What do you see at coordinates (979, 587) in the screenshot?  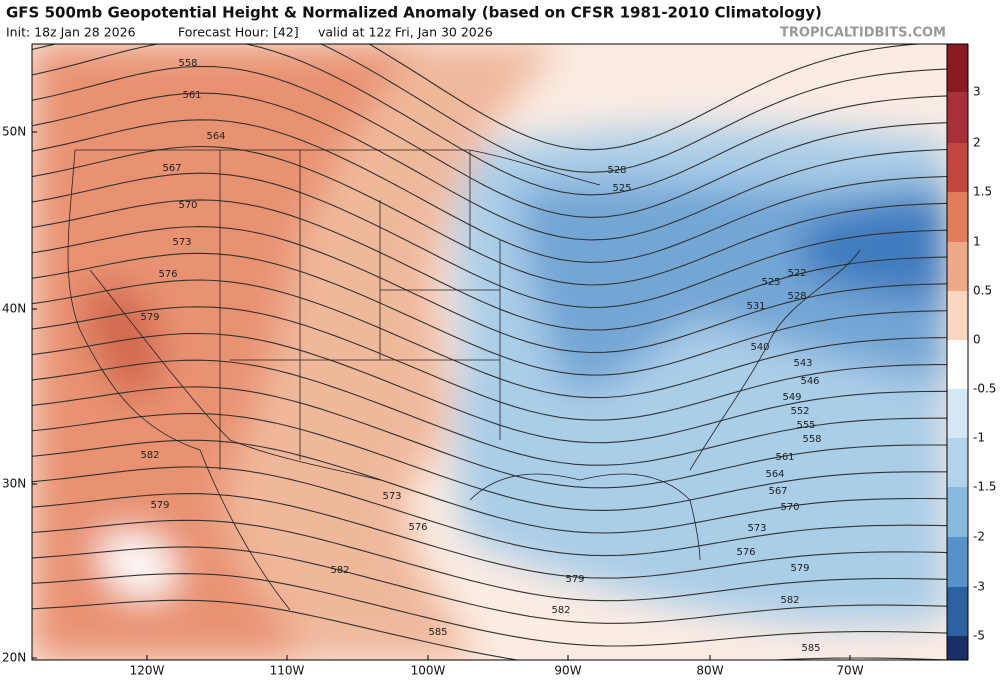 I see `colorbar-label: -3` at bounding box center [979, 587].